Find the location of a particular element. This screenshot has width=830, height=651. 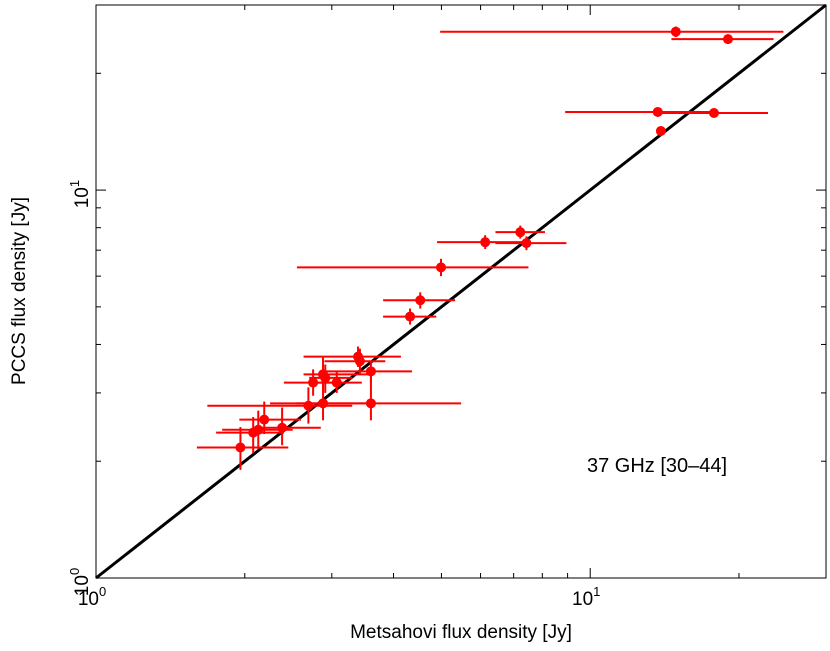

x-tick-label: 10⁰ is located at coordinates (92, 597).